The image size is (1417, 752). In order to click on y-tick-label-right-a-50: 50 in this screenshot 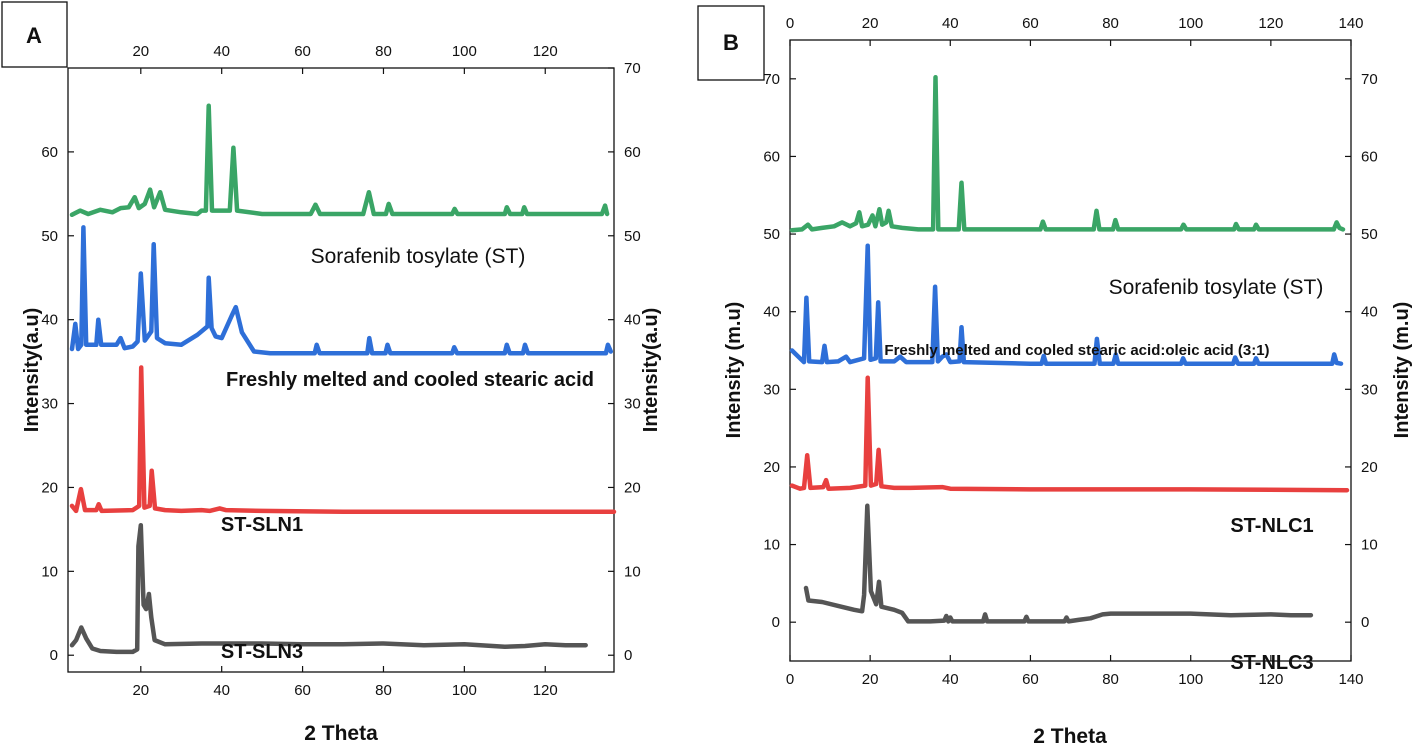, I will do `click(632, 236)`.